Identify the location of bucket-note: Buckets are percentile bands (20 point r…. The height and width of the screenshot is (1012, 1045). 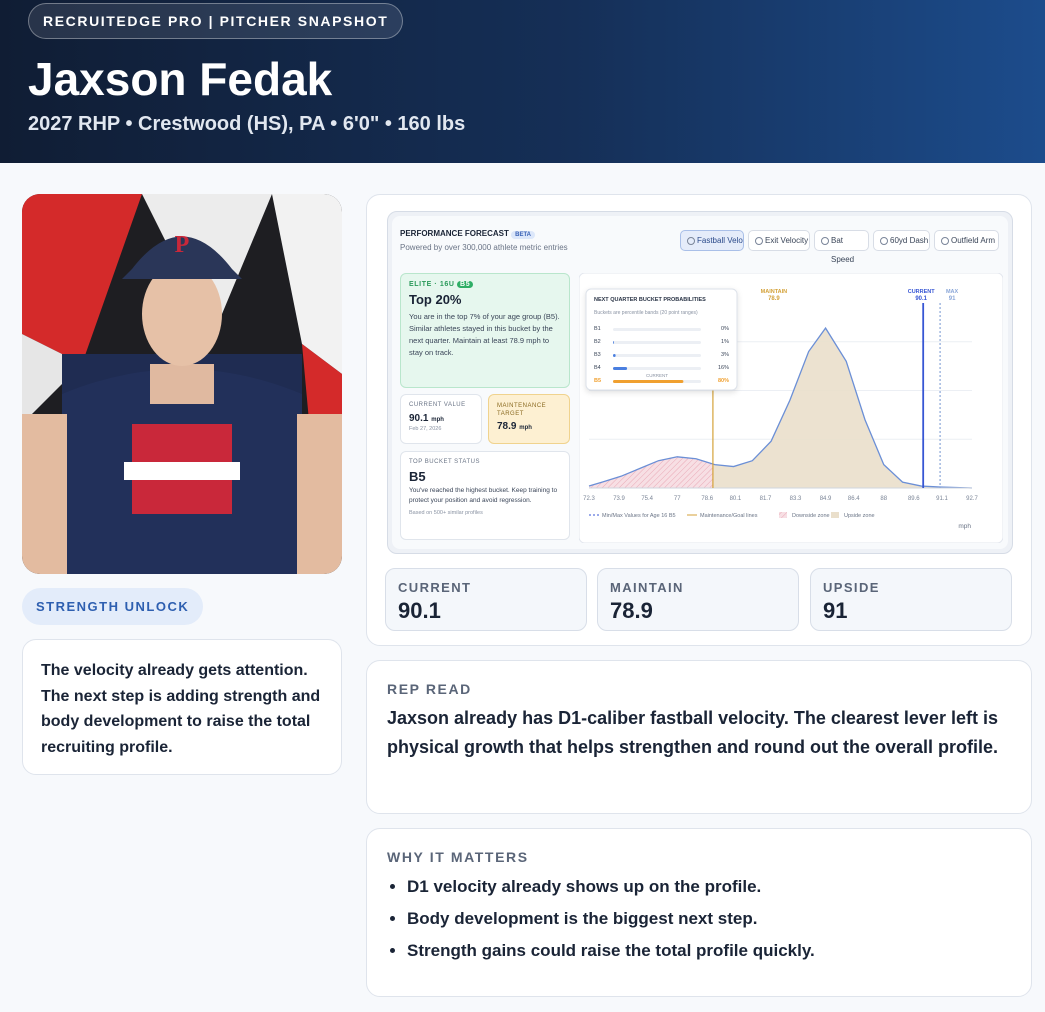
(646, 313).